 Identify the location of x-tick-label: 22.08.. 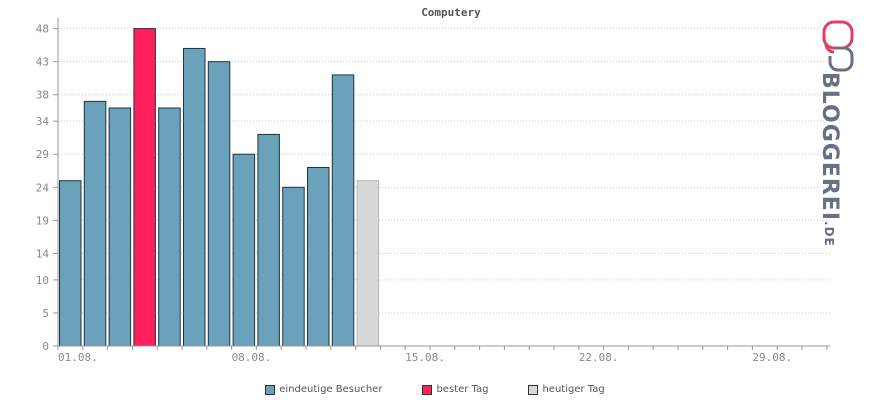
(599, 357).